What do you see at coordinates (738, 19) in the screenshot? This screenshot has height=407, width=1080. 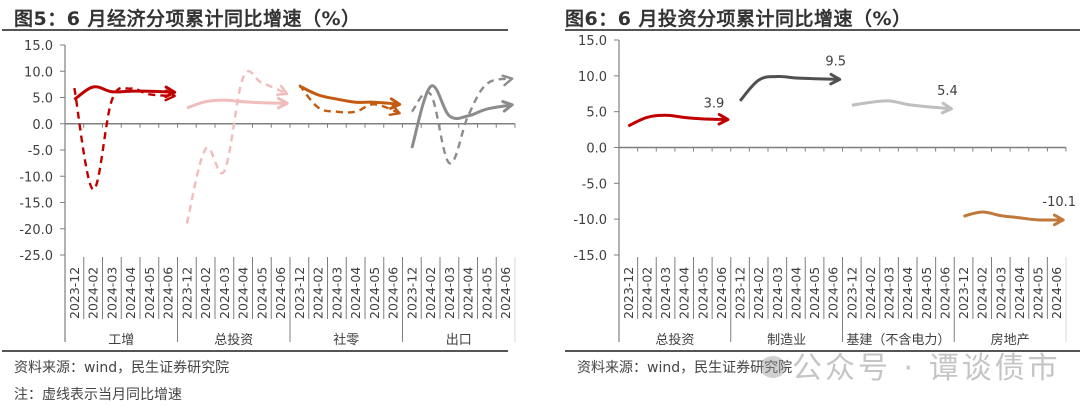 I see `figure-6-title: 图6：6 月投资分项累计同比增速（%）` at bounding box center [738, 19].